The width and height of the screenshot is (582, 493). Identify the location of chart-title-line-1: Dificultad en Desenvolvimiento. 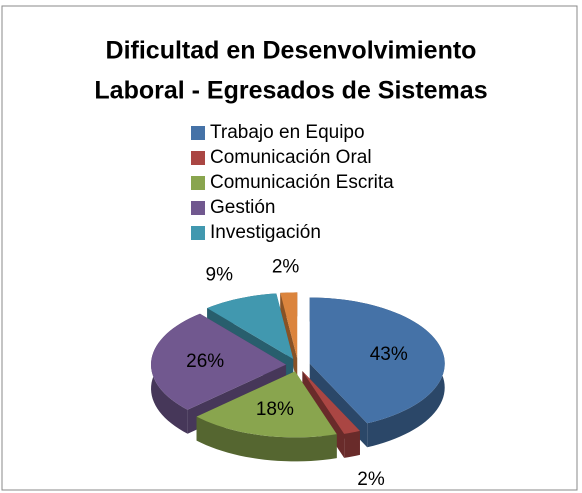
(291, 51).